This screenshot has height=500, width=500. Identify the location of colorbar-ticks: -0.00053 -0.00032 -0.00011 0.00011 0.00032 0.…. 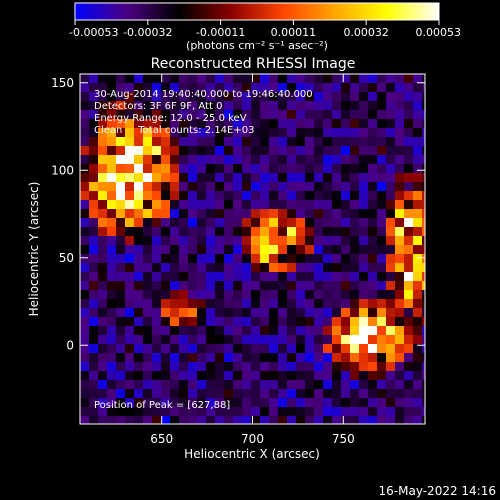
(265, 29).